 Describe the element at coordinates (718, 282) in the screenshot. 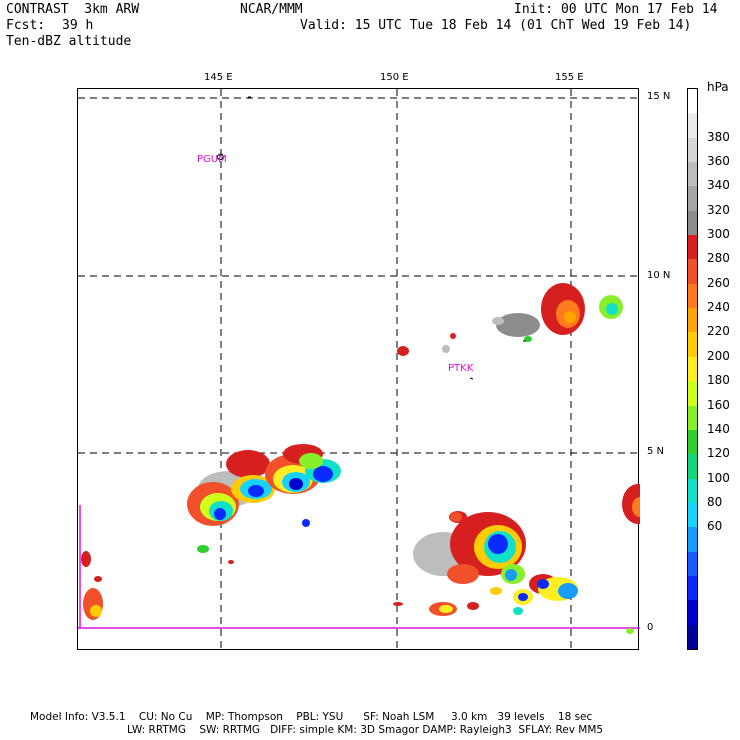

I see `colorbar-label: 260` at that location.